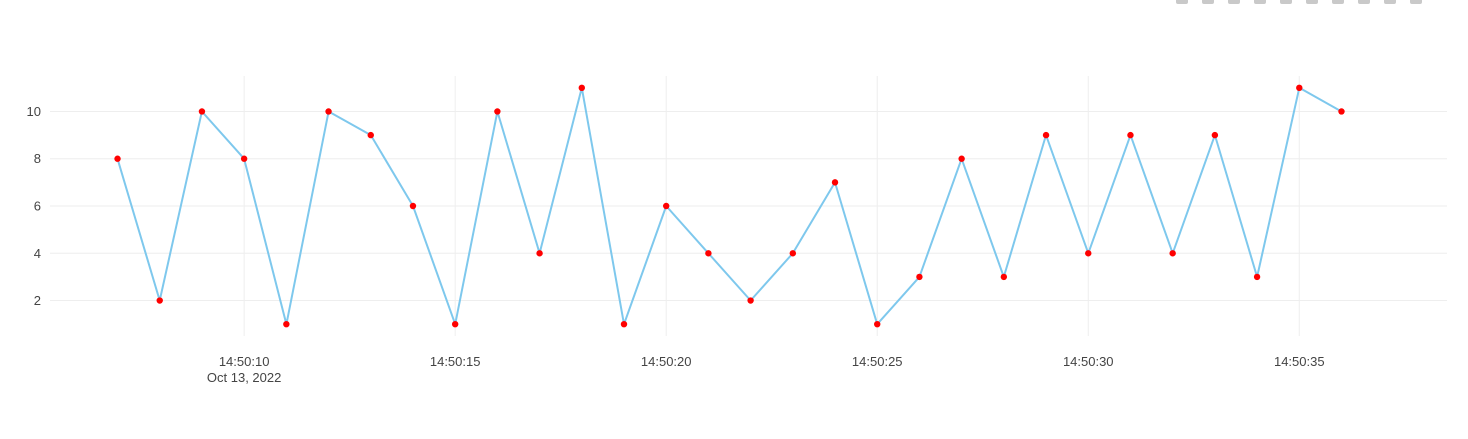 The height and width of the screenshot is (439, 1468). What do you see at coordinates (666, 361) in the screenshot?
I see `x-tick-label: 14:50:20` at bounding box center [666, 361].